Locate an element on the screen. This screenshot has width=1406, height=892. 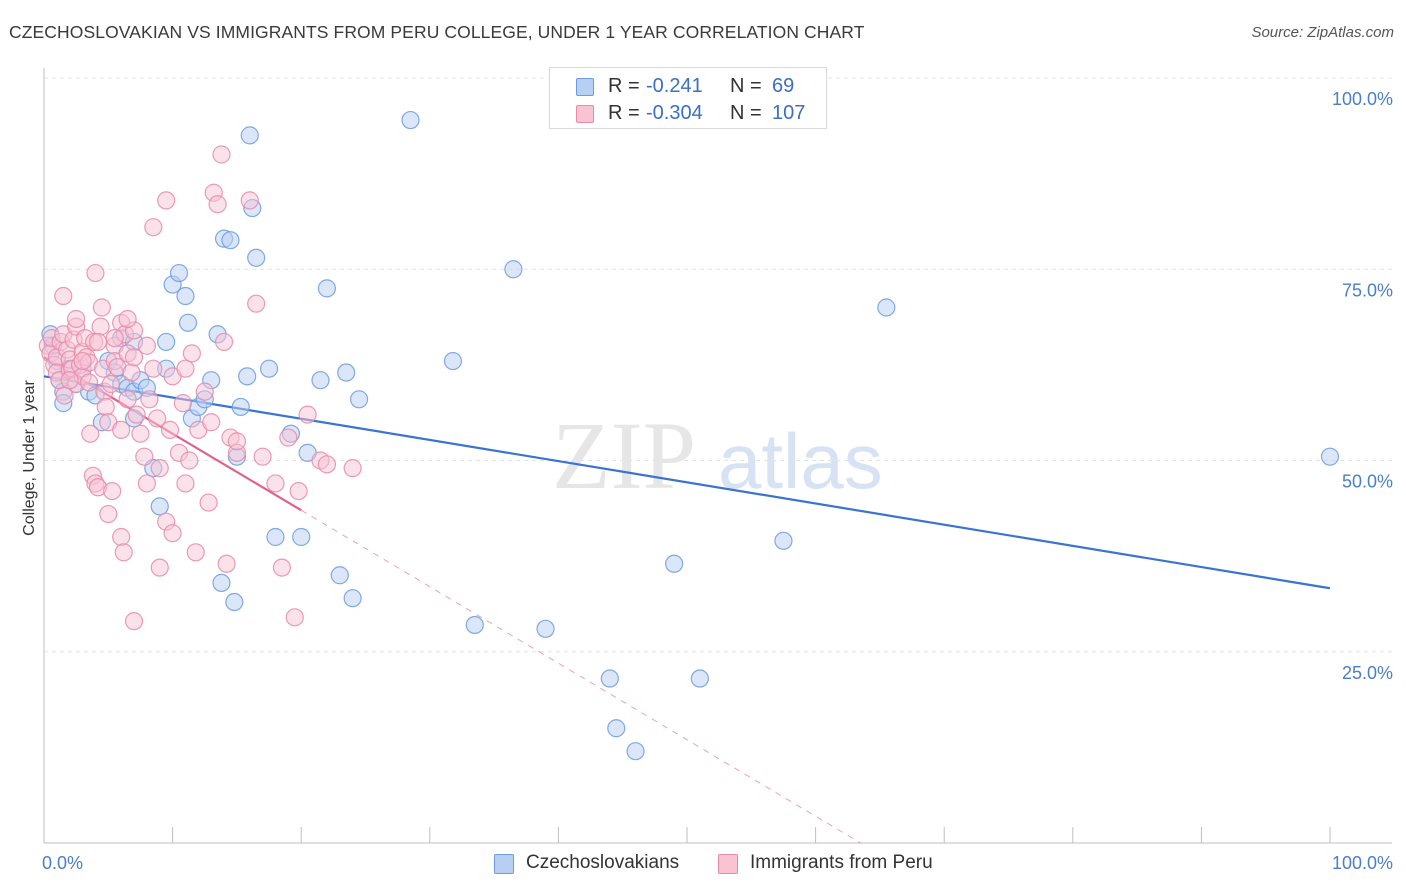
legend-n-value: 107 is located at coordinates (789, 113).